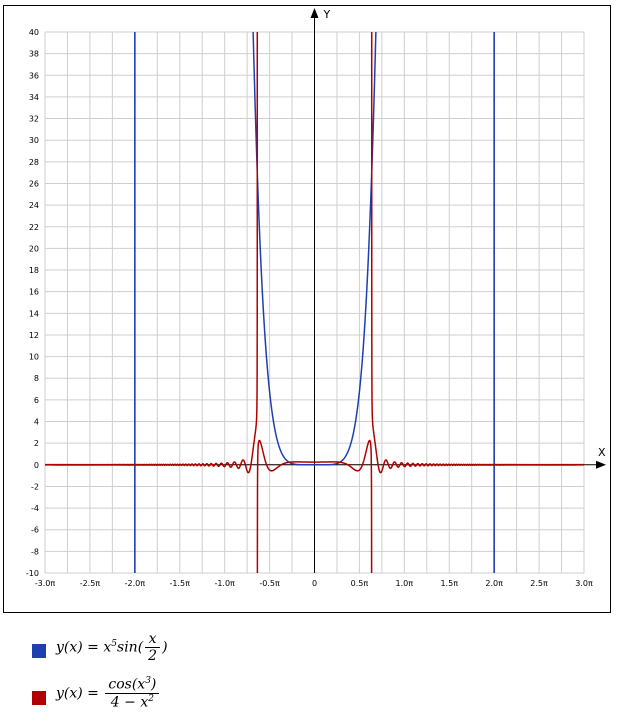 The image size is (617, 728). I want to click on y-axis-label: Y, so click(327, 14).